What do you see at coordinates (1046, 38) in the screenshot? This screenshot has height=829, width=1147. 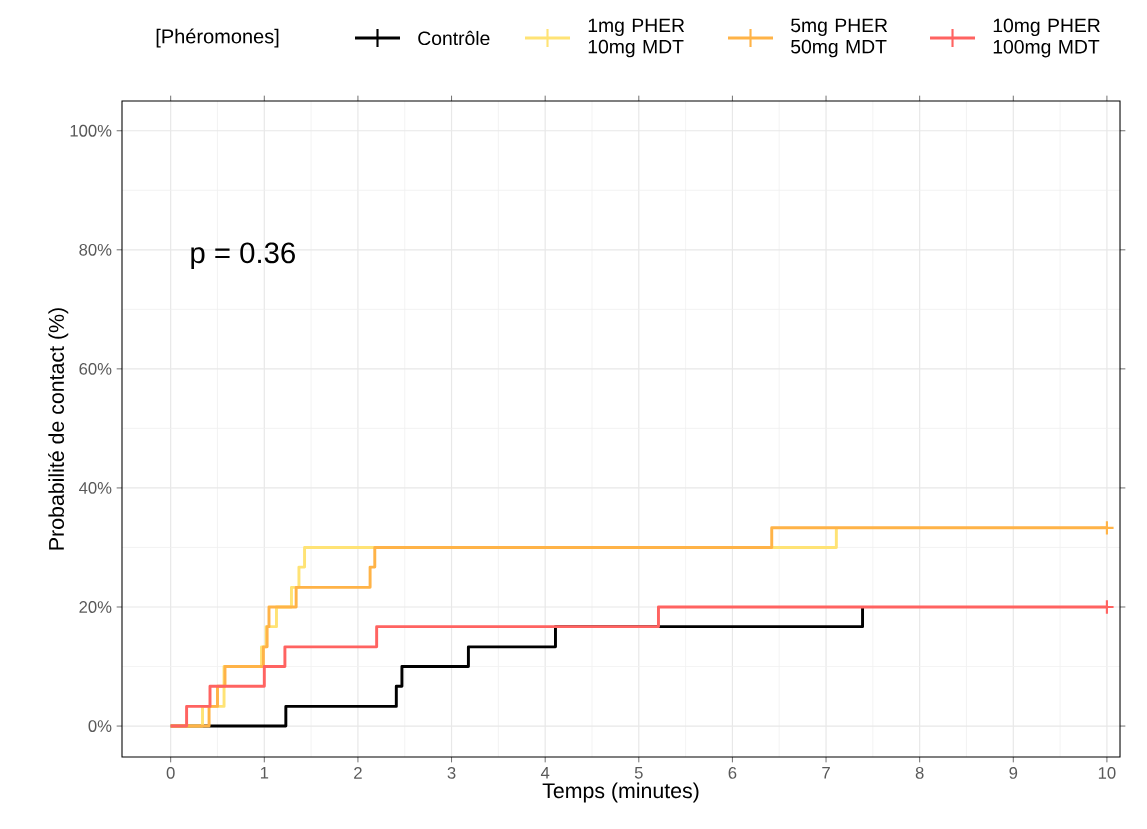 I see `legend-label: 10mg PHER 100mg MDT` at bounding box center [1046, 38].